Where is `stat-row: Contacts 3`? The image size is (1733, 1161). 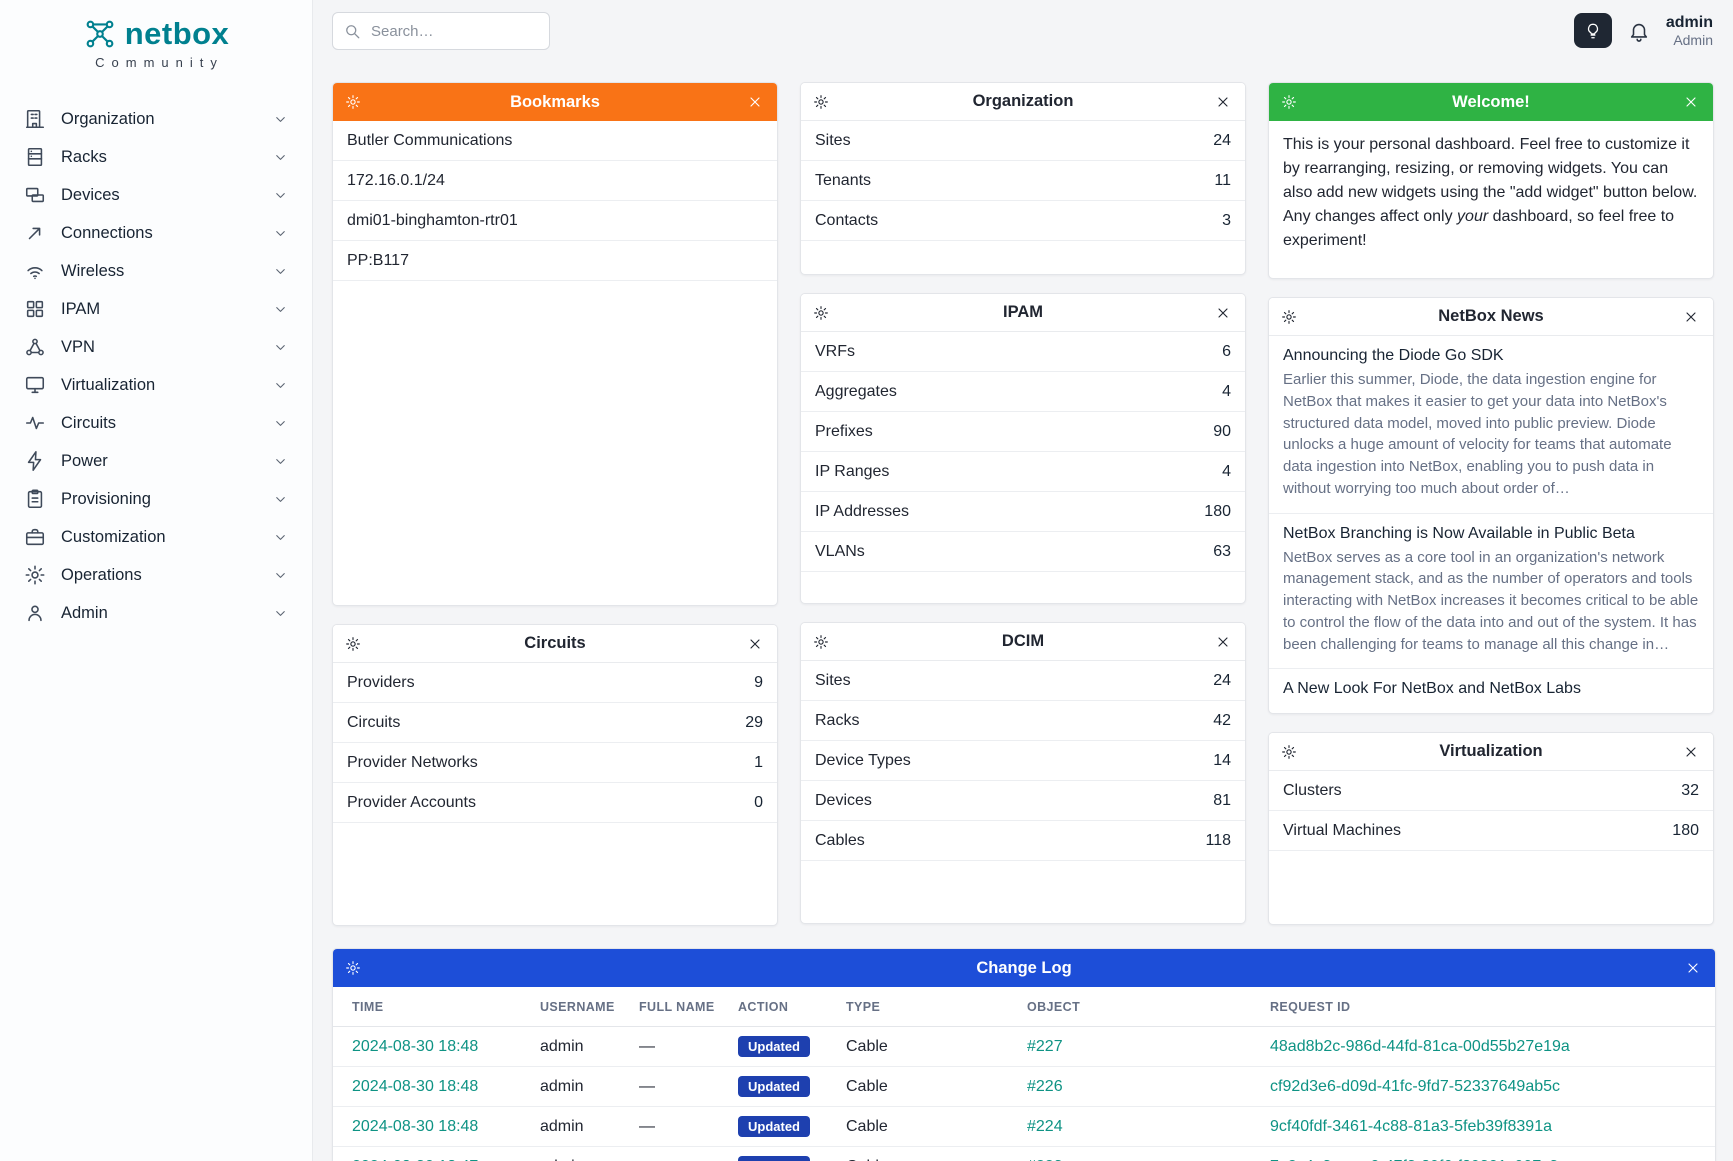 stat-row: Contacts 3 is located at coordinates (1023, 221).